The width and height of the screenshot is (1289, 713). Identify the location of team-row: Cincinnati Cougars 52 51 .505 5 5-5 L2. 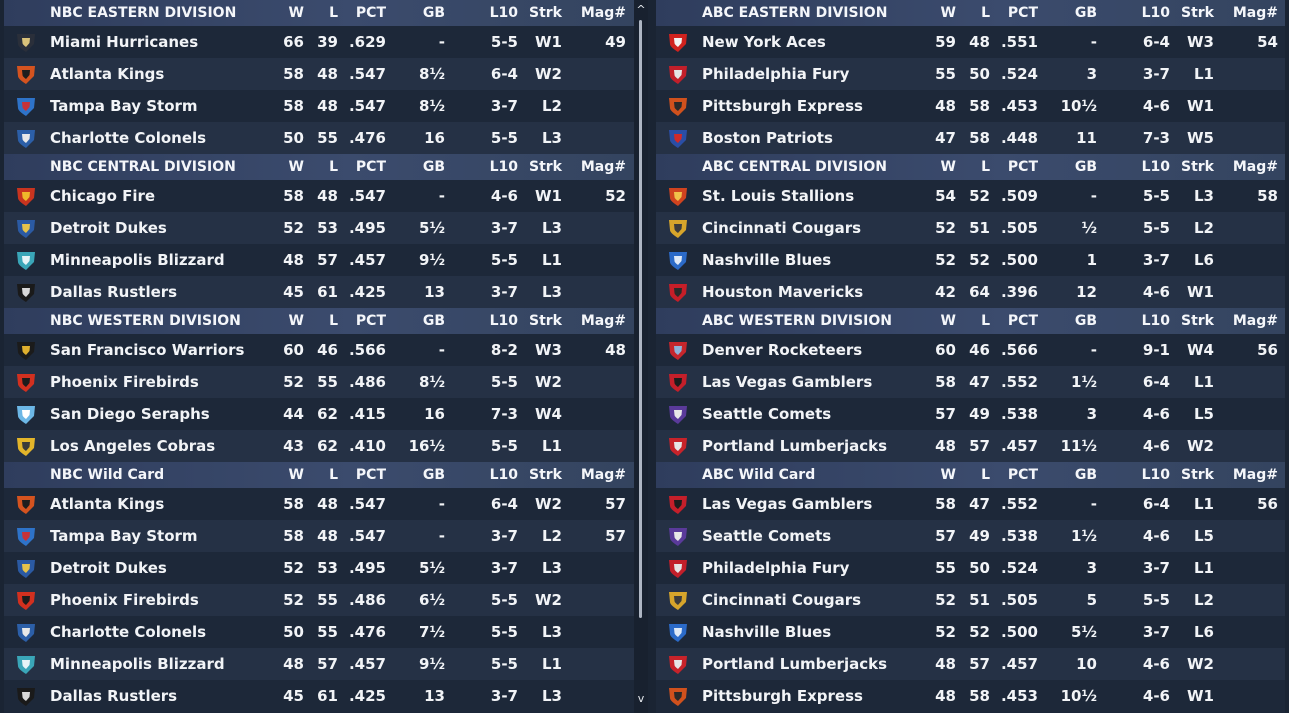
(970, 600).